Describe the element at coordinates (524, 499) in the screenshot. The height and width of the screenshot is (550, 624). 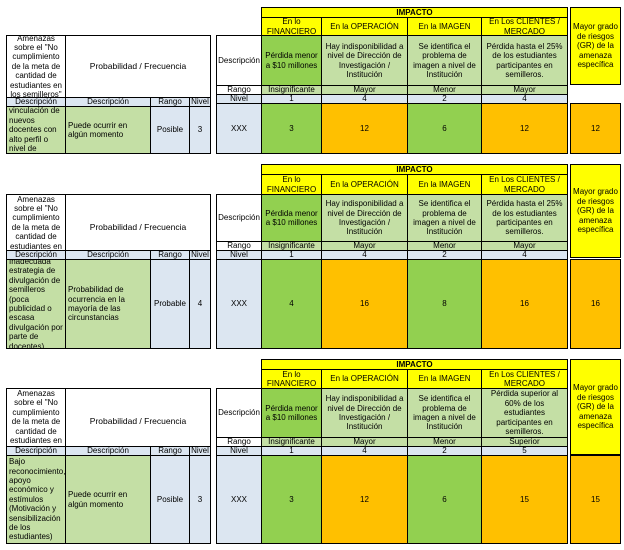
I see `value-clientes: 15` at that location.